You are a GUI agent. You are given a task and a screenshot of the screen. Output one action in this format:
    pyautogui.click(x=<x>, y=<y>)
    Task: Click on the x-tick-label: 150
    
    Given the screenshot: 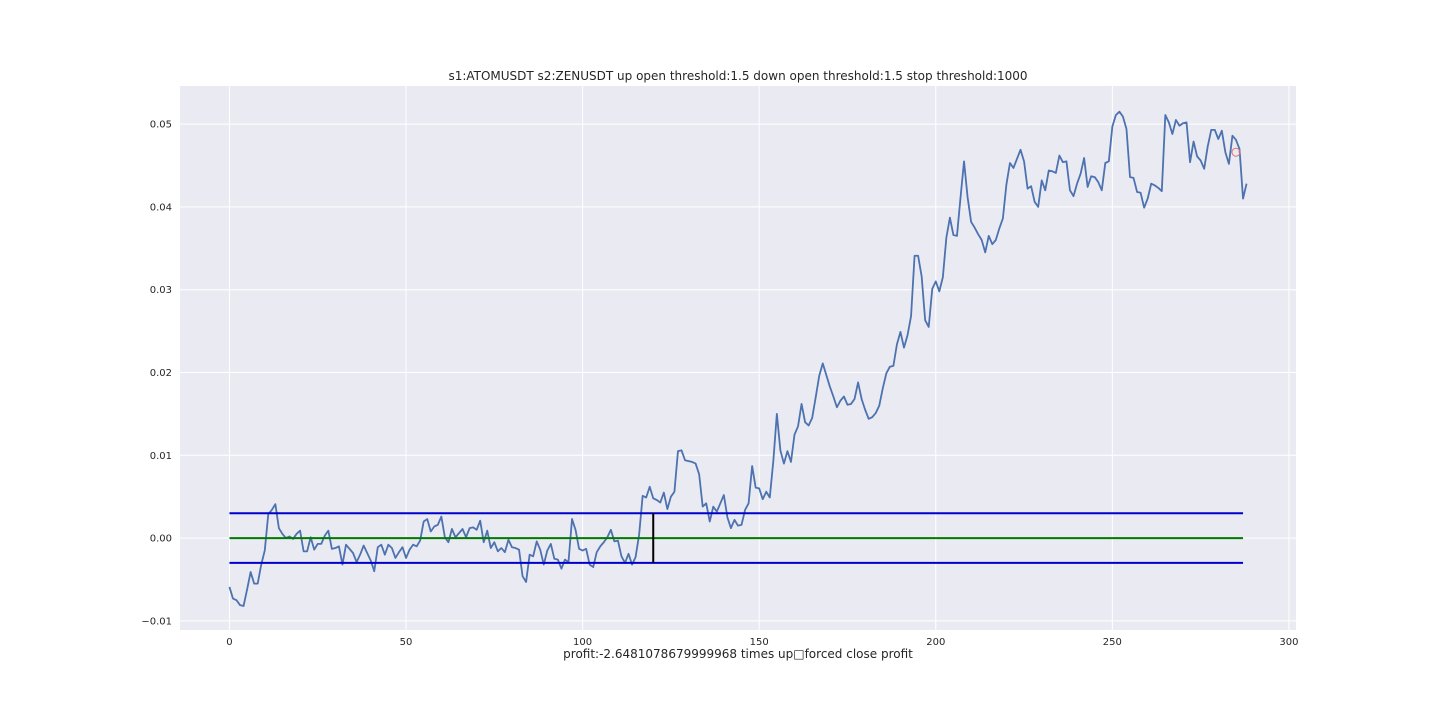 What is the action you would take?
    pyautogui.click(x=759, y=642)
    